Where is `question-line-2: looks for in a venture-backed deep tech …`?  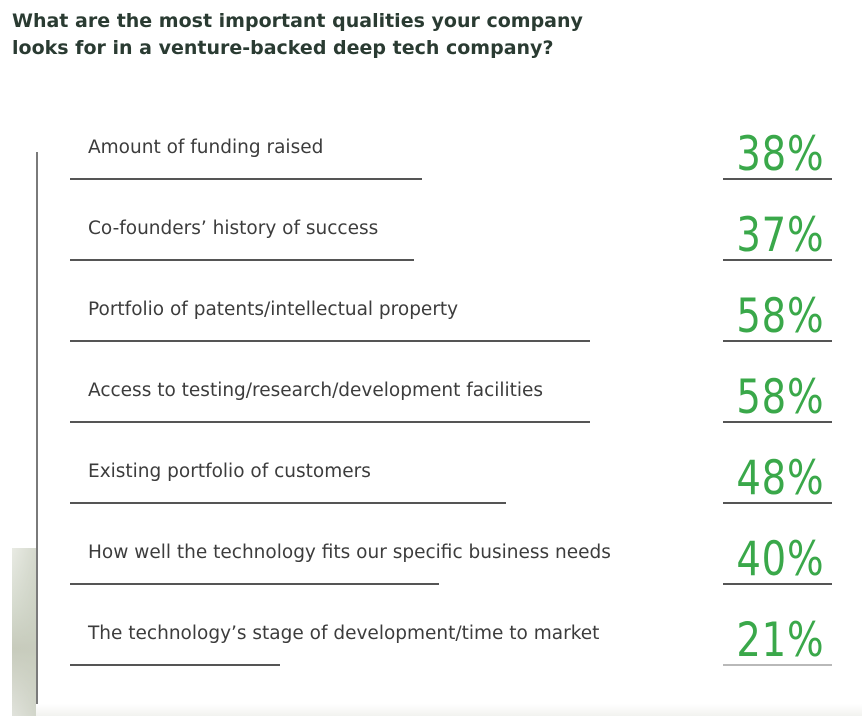 question-line-2: looks for in a venture-backed deep tech … is located at coordinates (283, 48).